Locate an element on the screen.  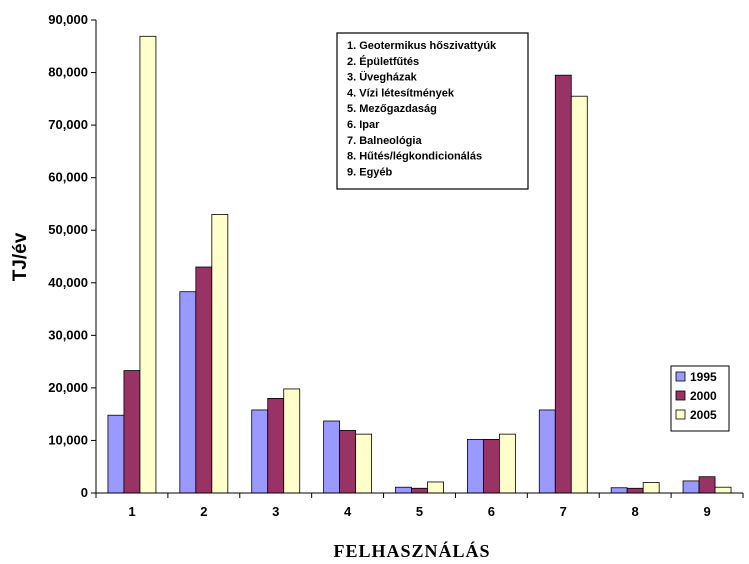
x-tick-label: 8 is located at coordinates (635, 511).